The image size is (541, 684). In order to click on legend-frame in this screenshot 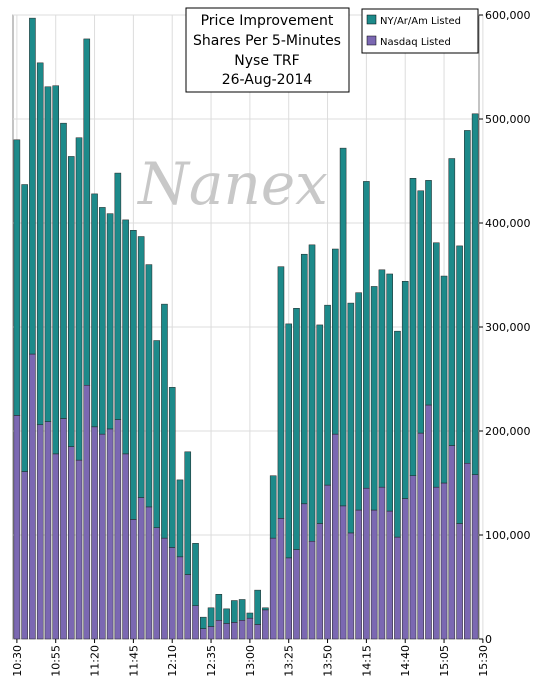, I will do `click(420, 31)`.